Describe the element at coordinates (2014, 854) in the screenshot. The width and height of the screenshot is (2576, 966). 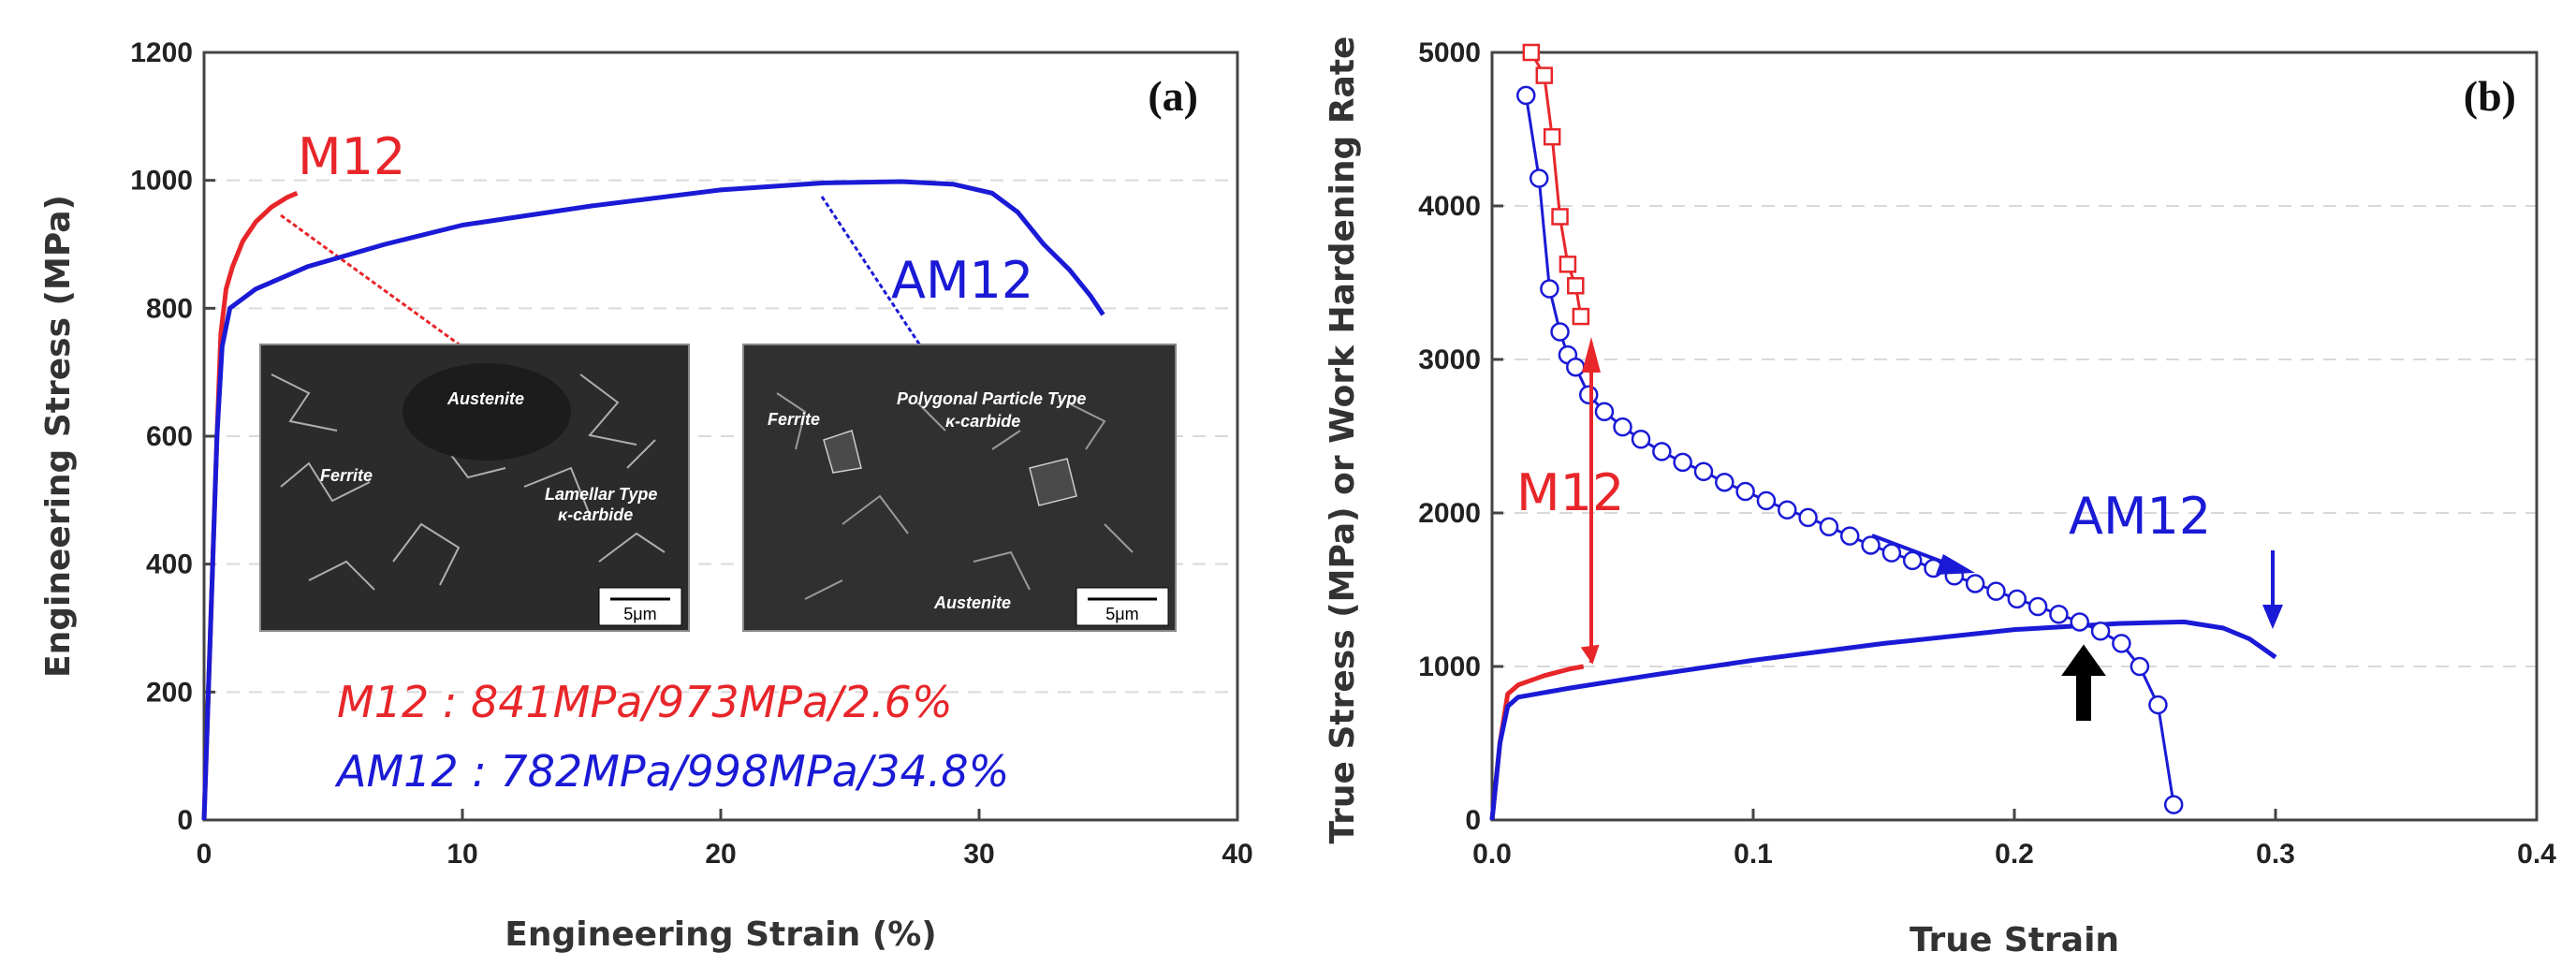
I see `b-x-tick-label: 0.2` at that location.